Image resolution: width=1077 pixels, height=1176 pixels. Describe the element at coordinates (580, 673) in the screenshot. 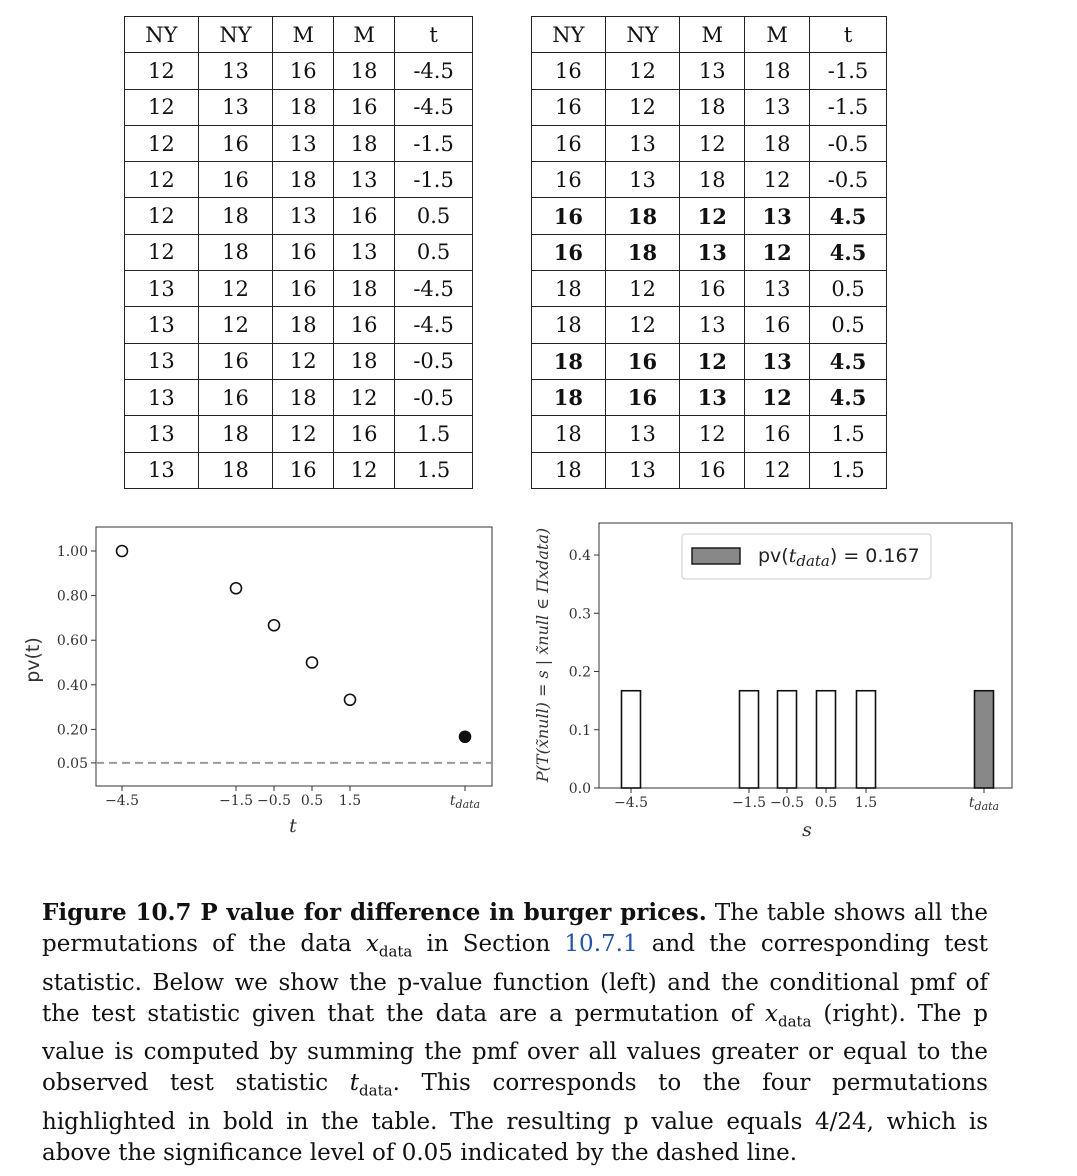

I see `y-tick-label: 0.2` at that location.